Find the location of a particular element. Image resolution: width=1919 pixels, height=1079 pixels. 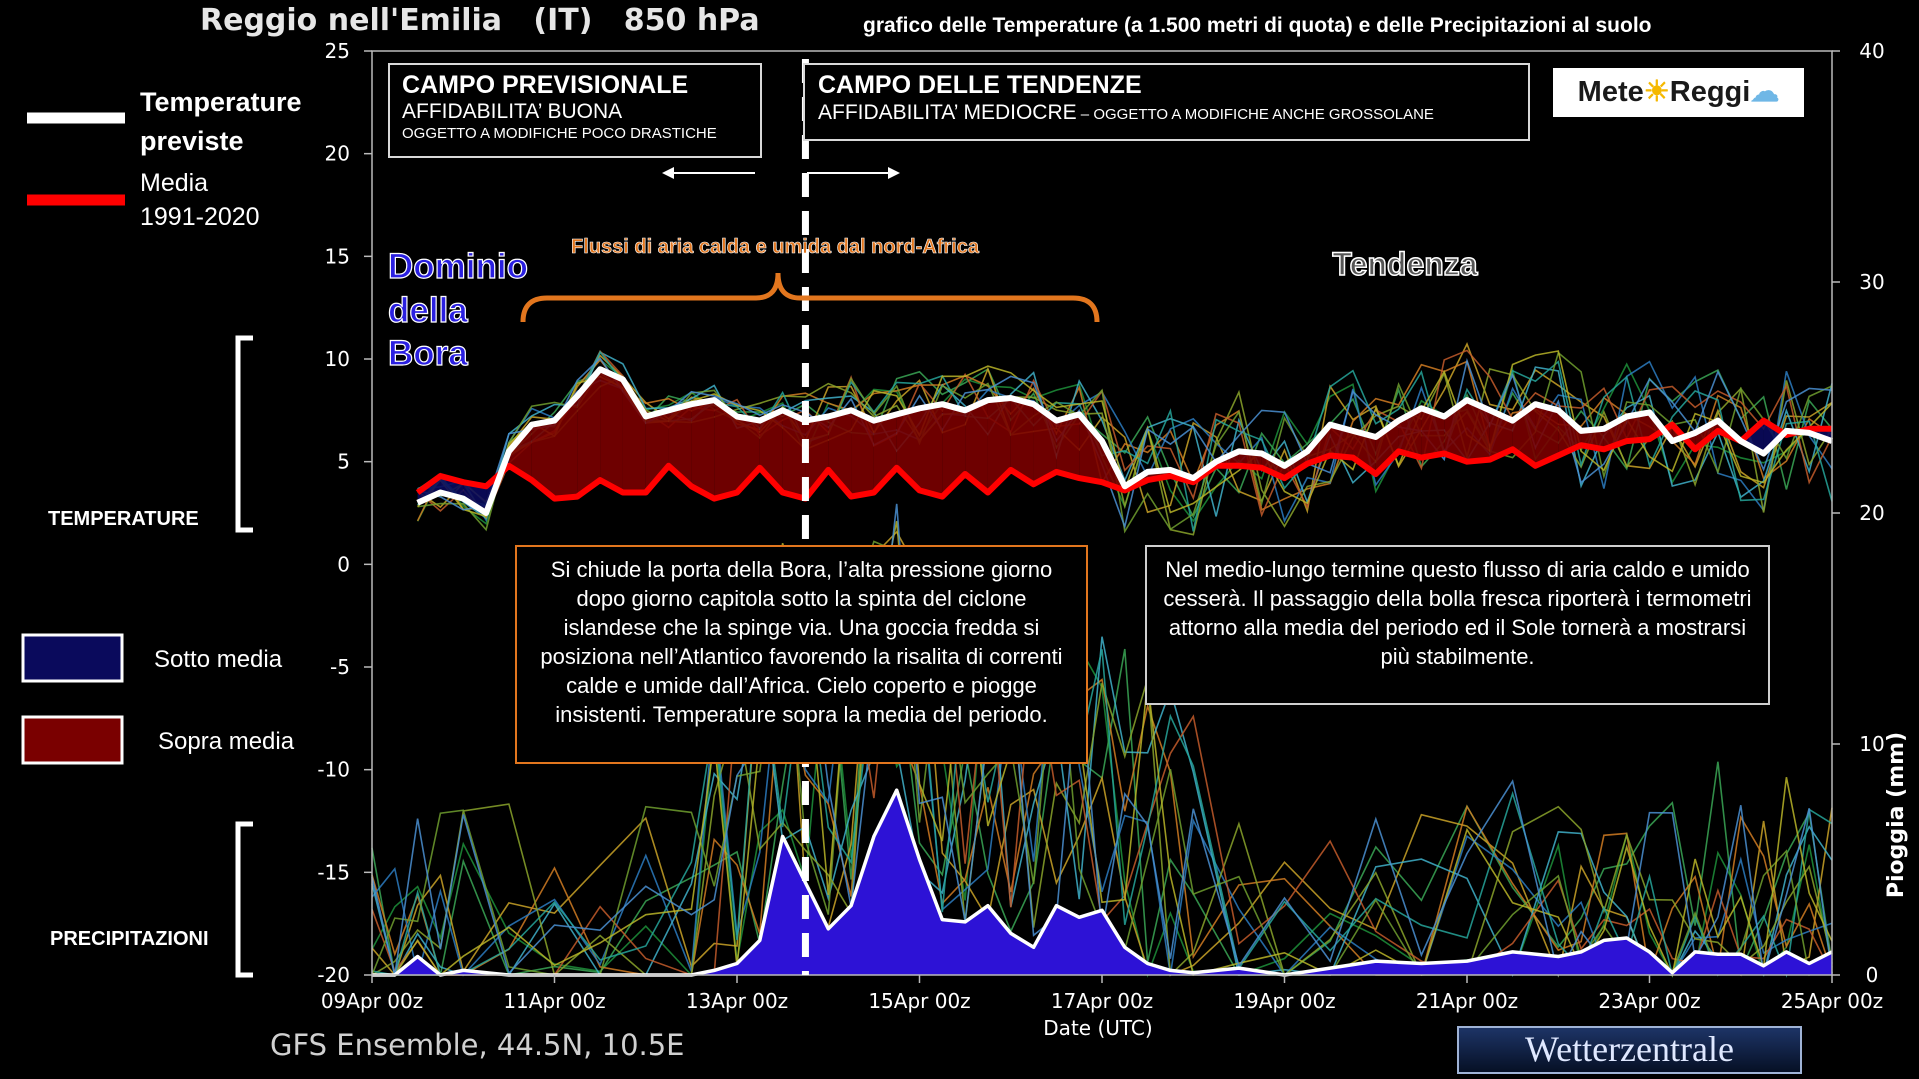

precipitation-section-label: PRECIPITAZIONI is located at coordinates (129, 939).